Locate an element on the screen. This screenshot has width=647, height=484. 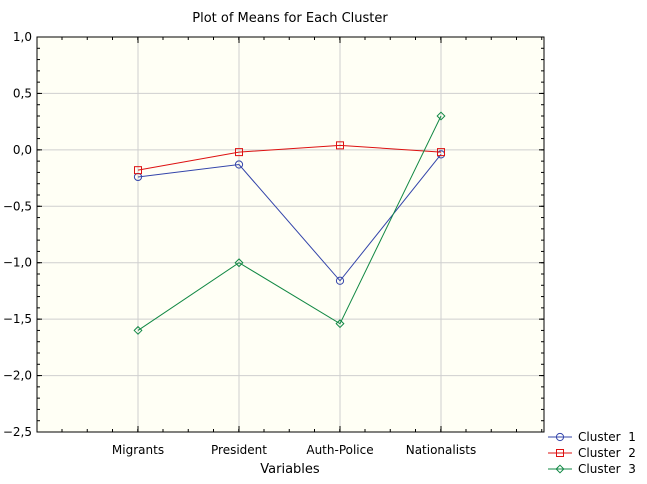
y-tick-label: −0,5 is located at coordinates (17, 206).